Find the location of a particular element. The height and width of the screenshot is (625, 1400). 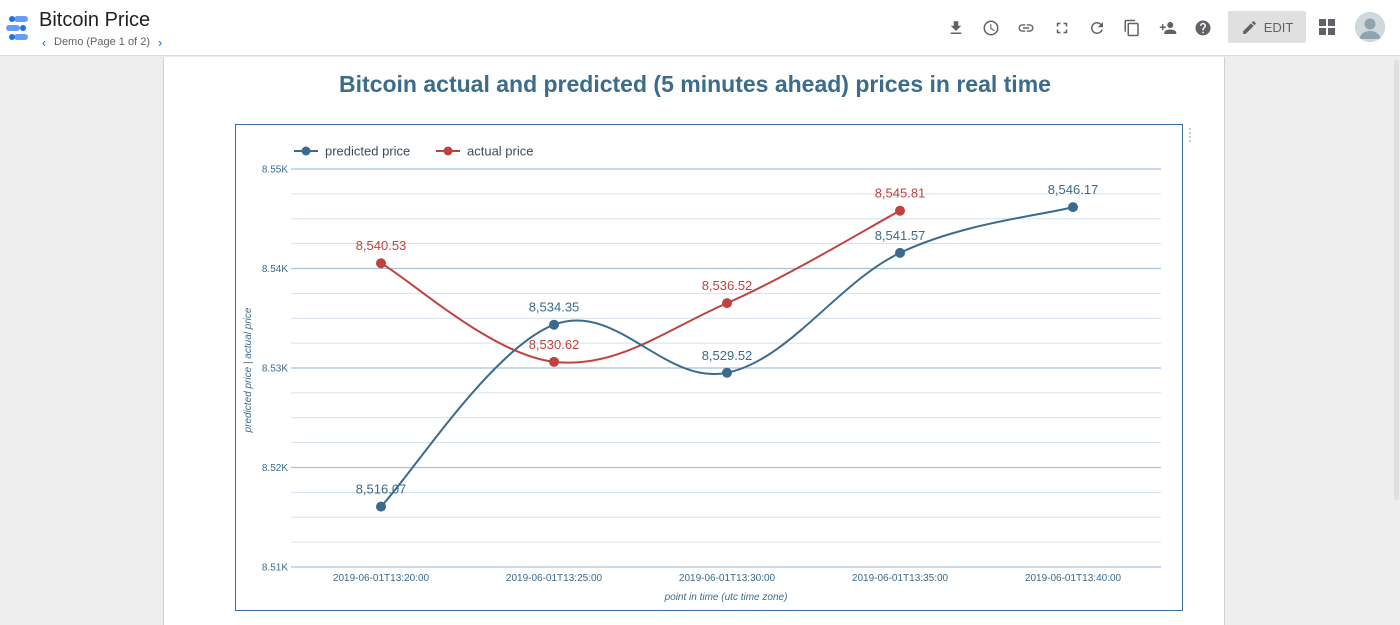

y-axis-title: predicted price | actual price is located at coordinates (248, 370).